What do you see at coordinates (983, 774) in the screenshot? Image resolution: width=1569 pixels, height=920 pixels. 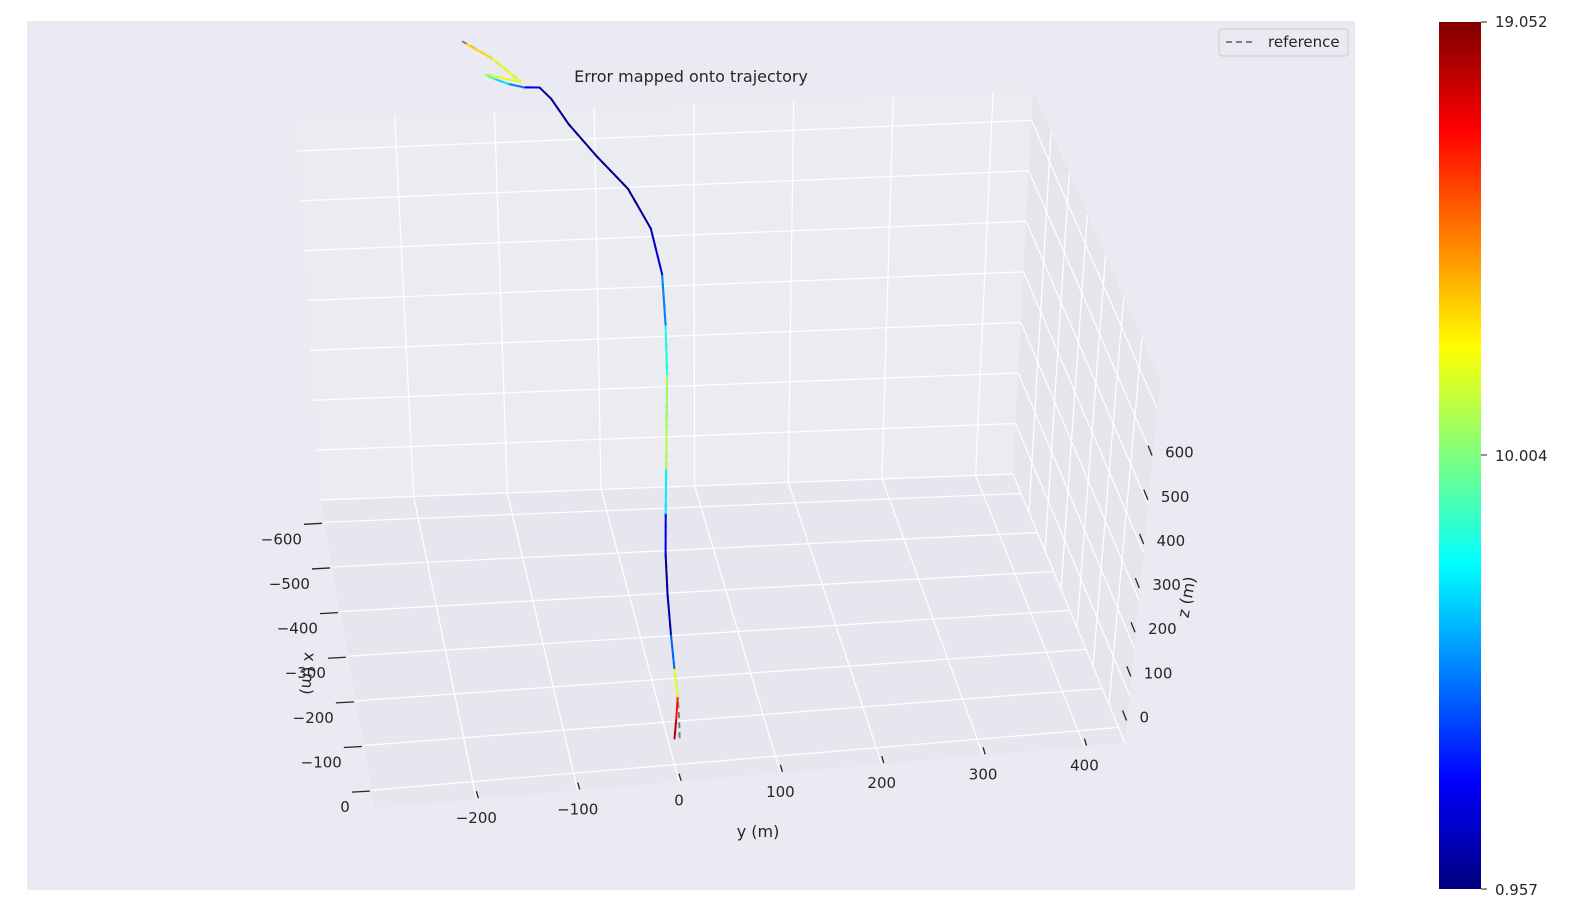 I see `y-tick-label-5: 300` at bounding box center [983, 774].